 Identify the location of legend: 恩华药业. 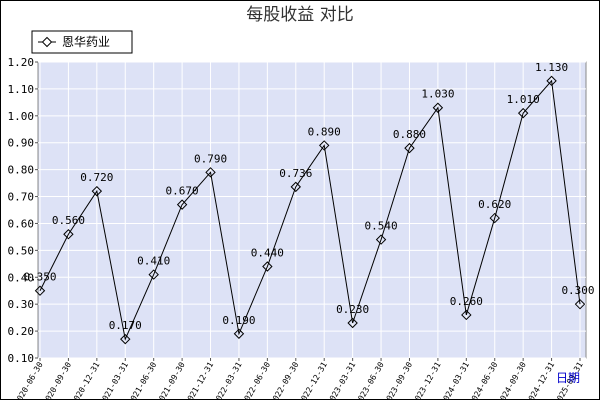
(82, 42).